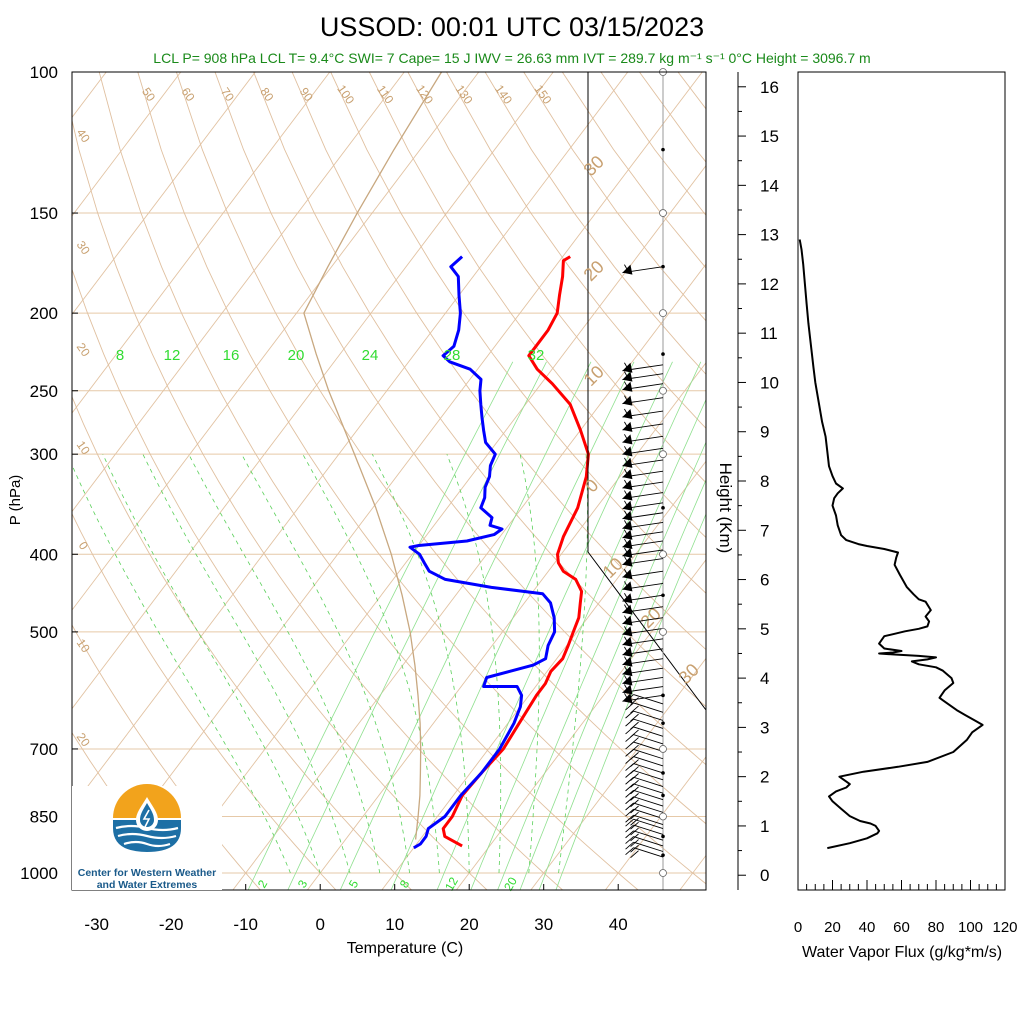  What do you see at coordinates (594, 271) in the screenshot?
I see `wind-scale-label: 20` at bounding box center [594, 271].